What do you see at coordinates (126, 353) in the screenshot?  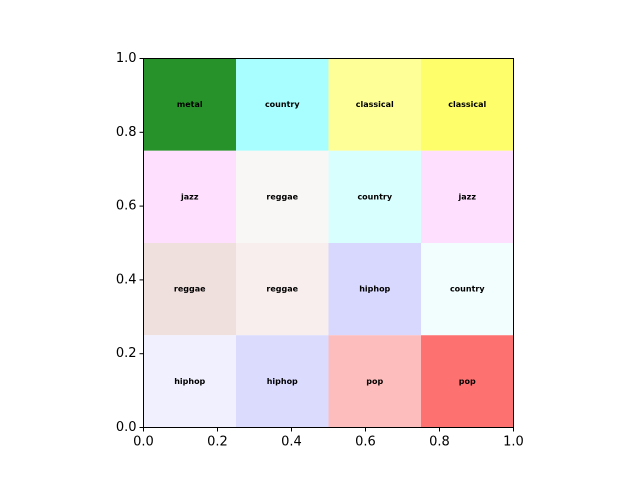 I see `y-tick-label: 0.2` at bounding box center [126, 353].